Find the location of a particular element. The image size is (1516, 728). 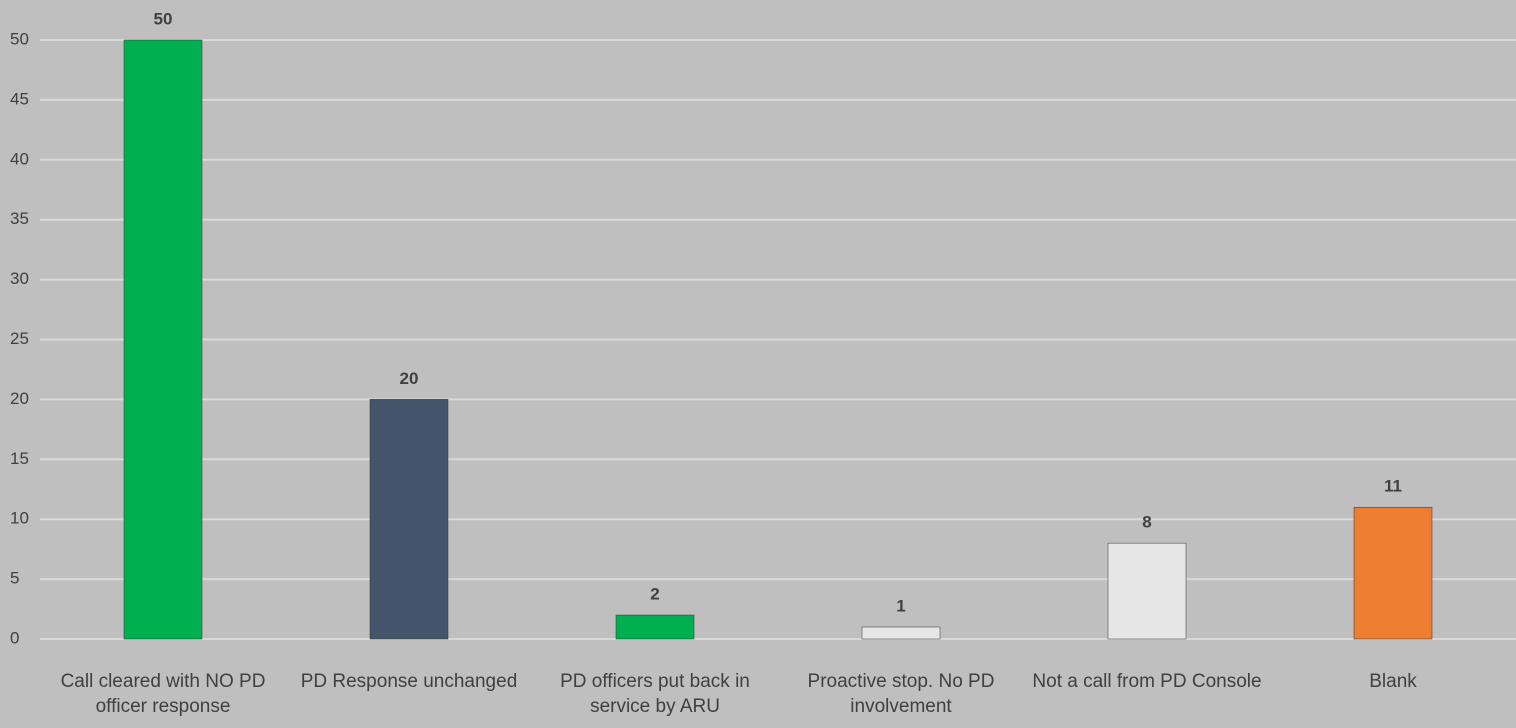

x-tick-label: PD officers put back in service by ARU is located at coordinates (655, 694).